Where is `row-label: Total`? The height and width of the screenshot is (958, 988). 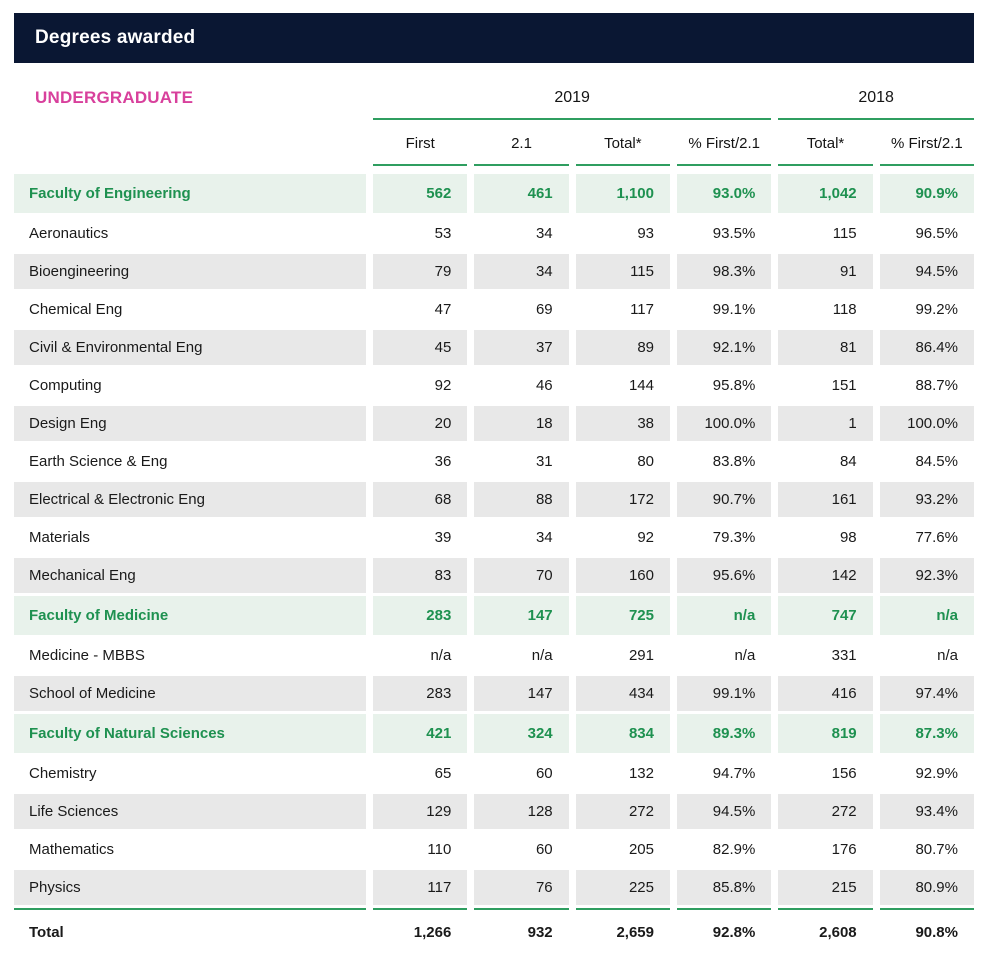 row-label: Total is located at coordinates (46, 932).